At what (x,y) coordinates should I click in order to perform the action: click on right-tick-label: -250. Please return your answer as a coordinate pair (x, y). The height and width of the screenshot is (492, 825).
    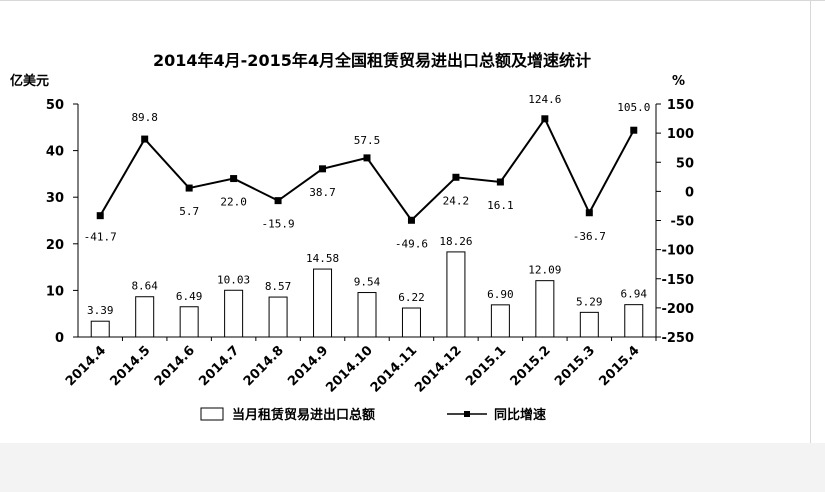
    Looking at the image, I should click on (677, 338).